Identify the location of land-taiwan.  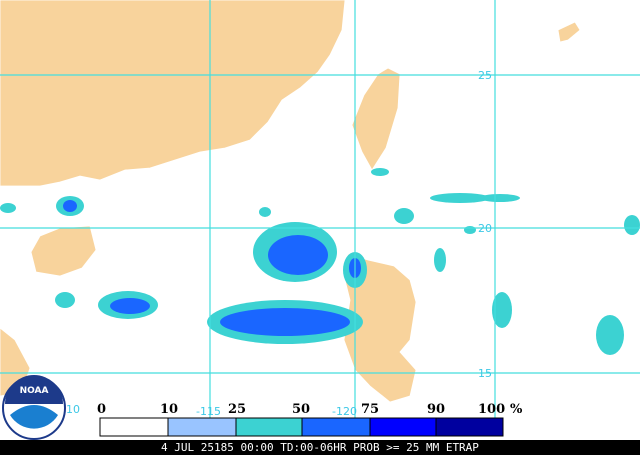
(376, 119).